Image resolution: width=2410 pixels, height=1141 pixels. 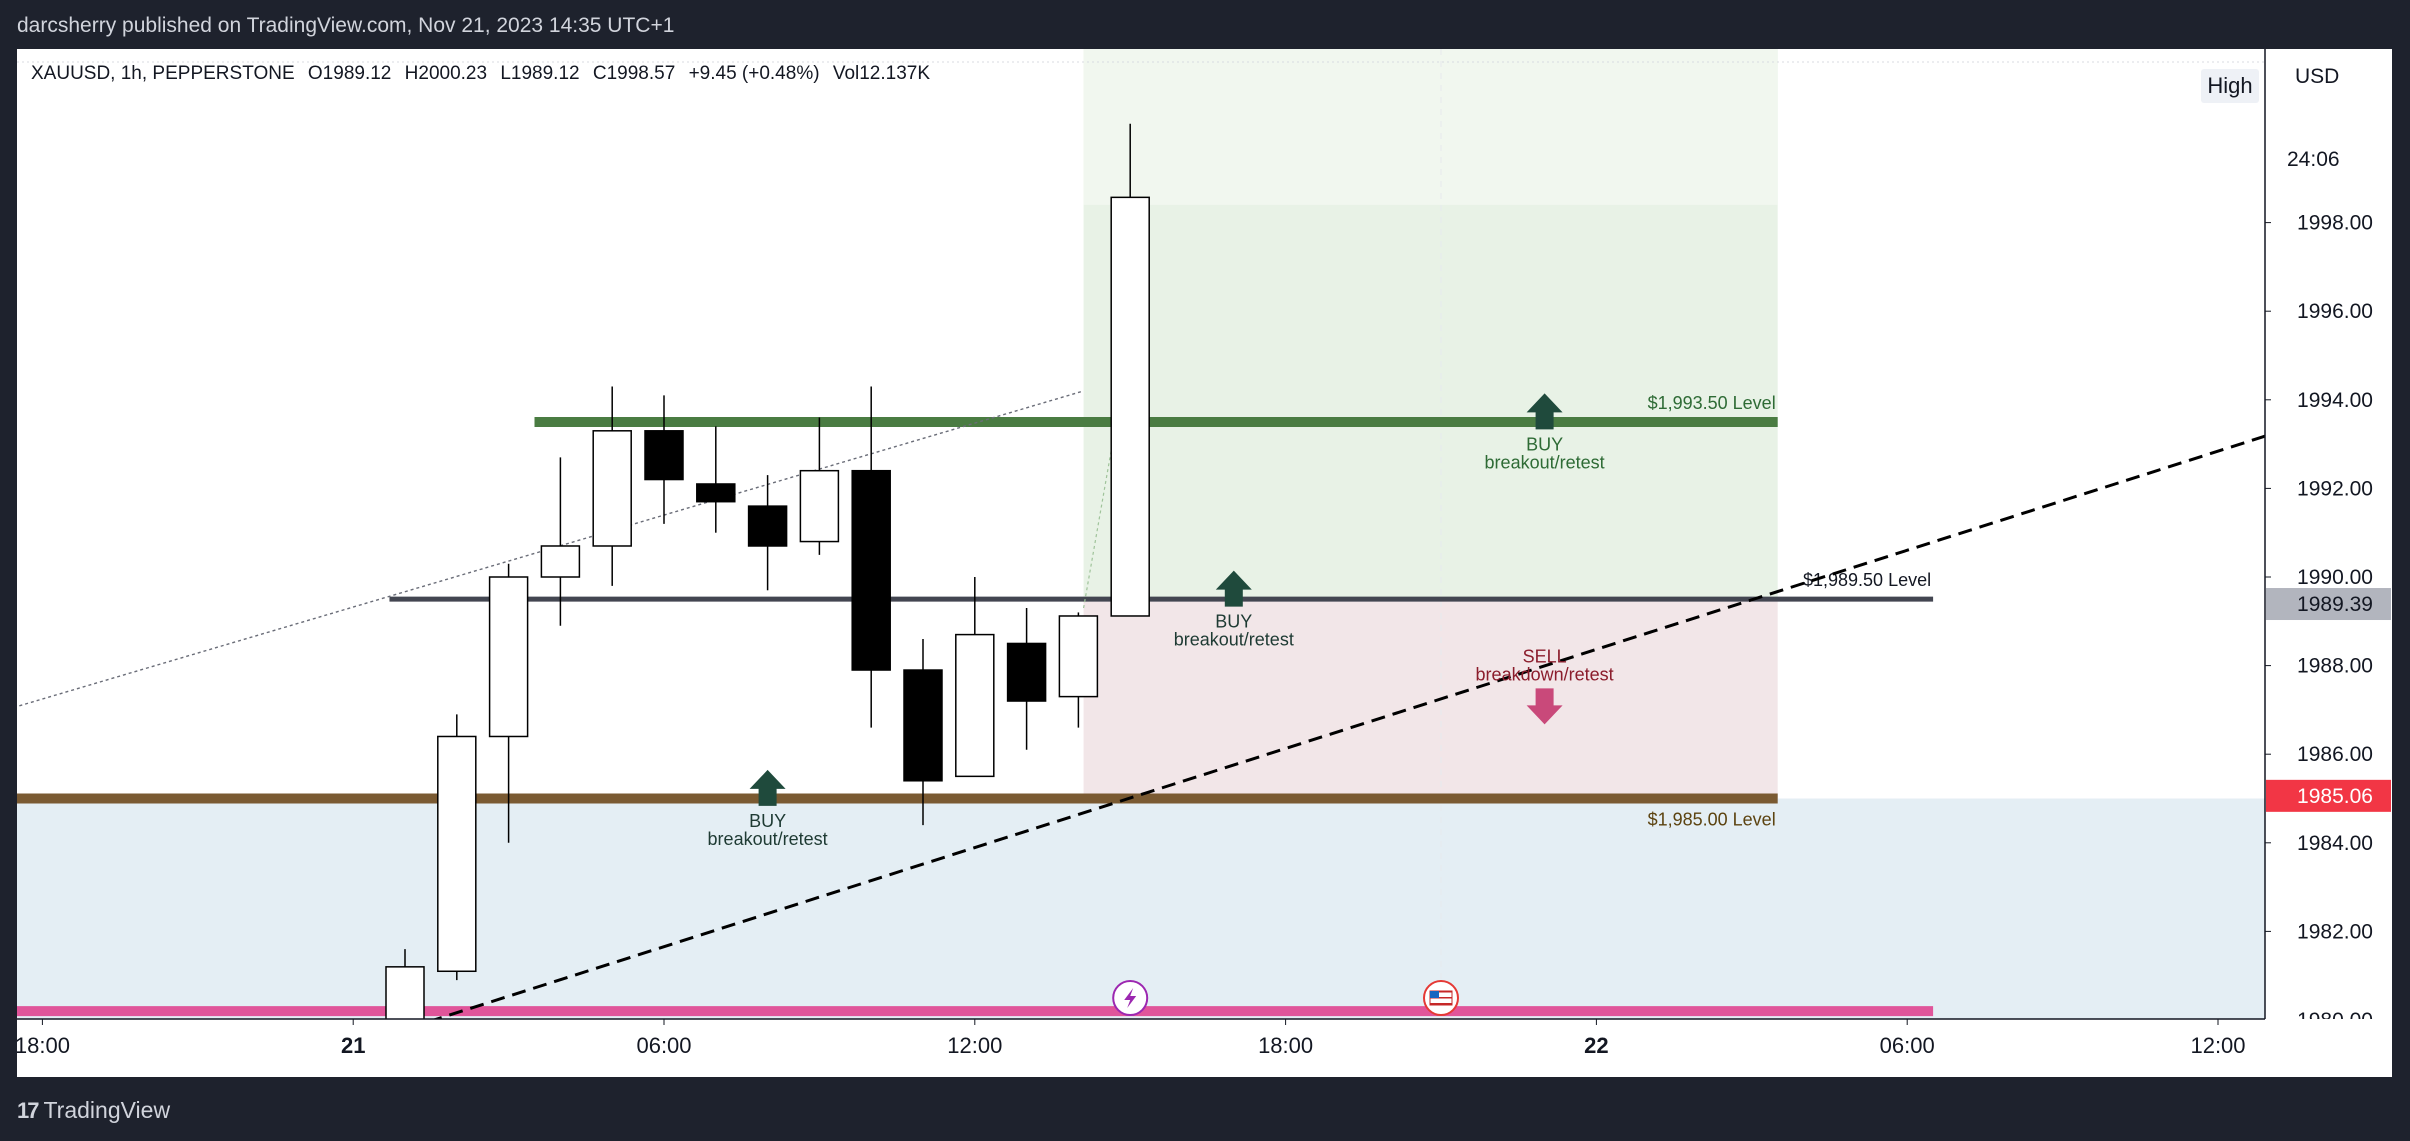 I want to click on price-tag-gray, so click(x=2328, y=604).